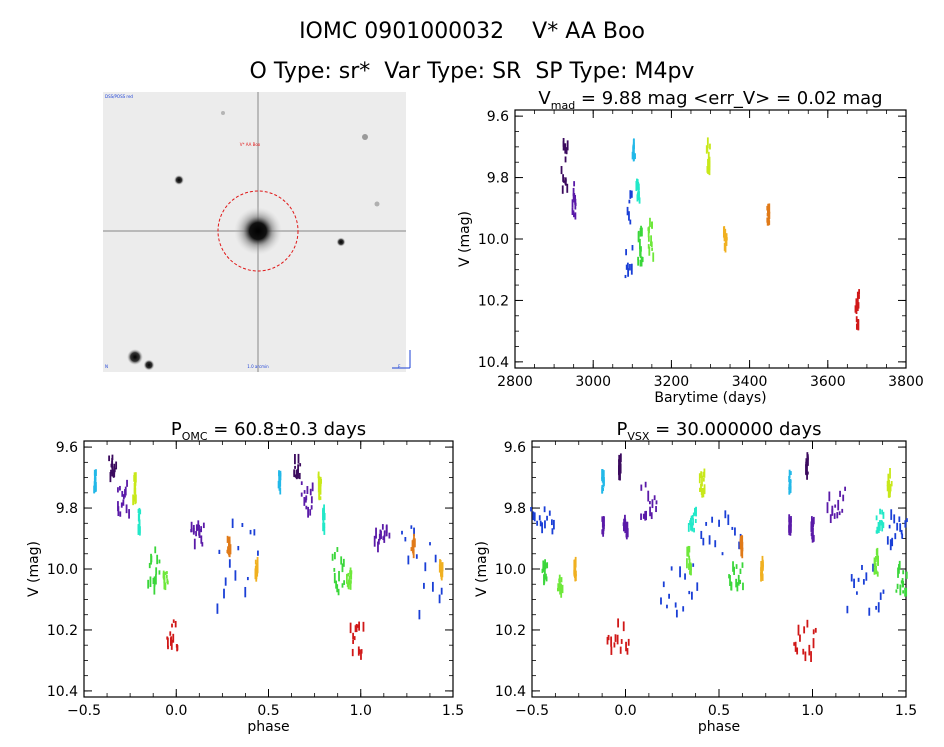 The height and width of the screenshot is (747, 944). I want to click on sky-image-source-label: DSS/POSS red, so click(119, 96).